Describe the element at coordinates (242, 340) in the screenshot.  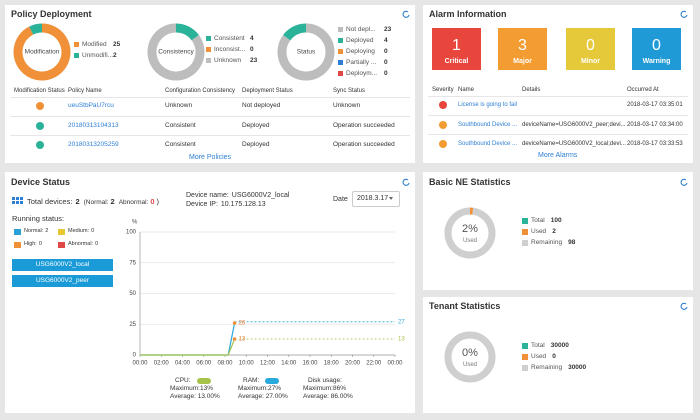
I see `data-label: 13` at that location.